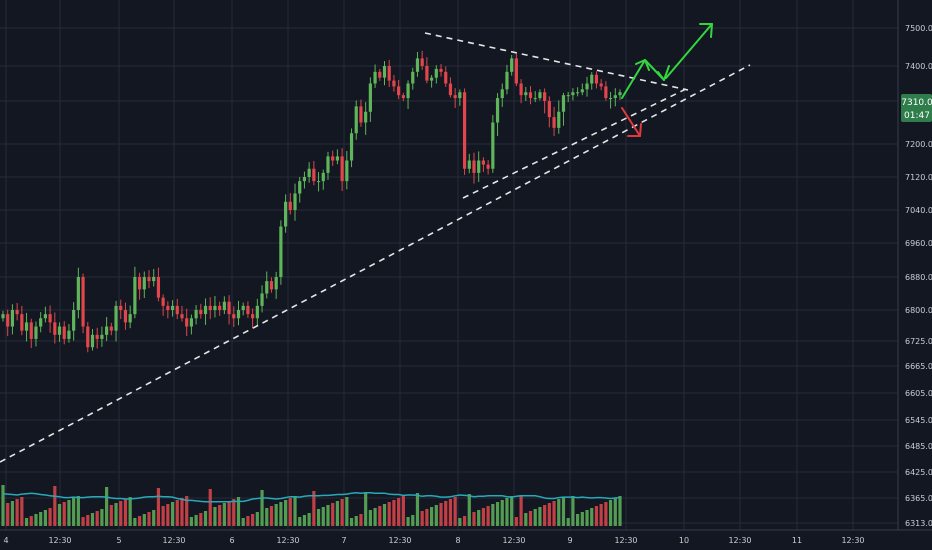 The width and height of the screenshot is (932, 550). I want to click on x-tick-label: 9, so click(569, 540).